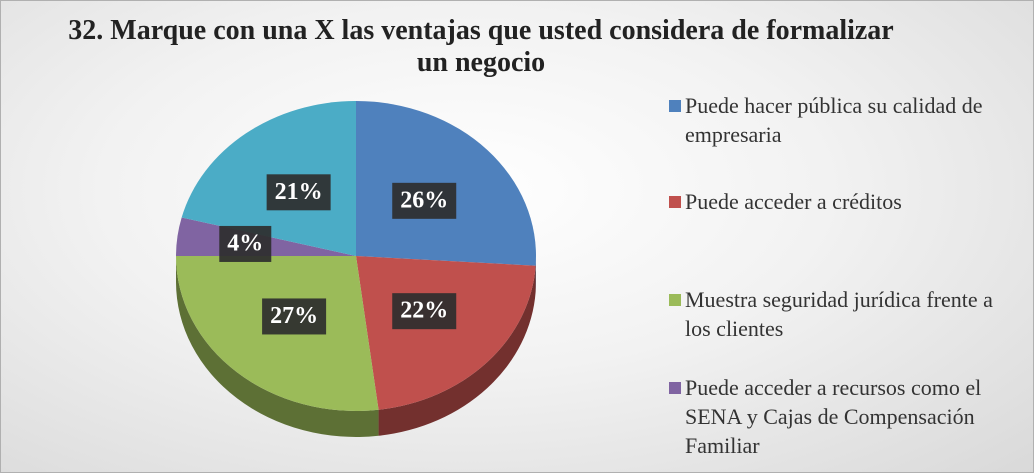 This screenshot has width=1034, height=473. I want to click on data-label-text: 21%, so click(299, 192).